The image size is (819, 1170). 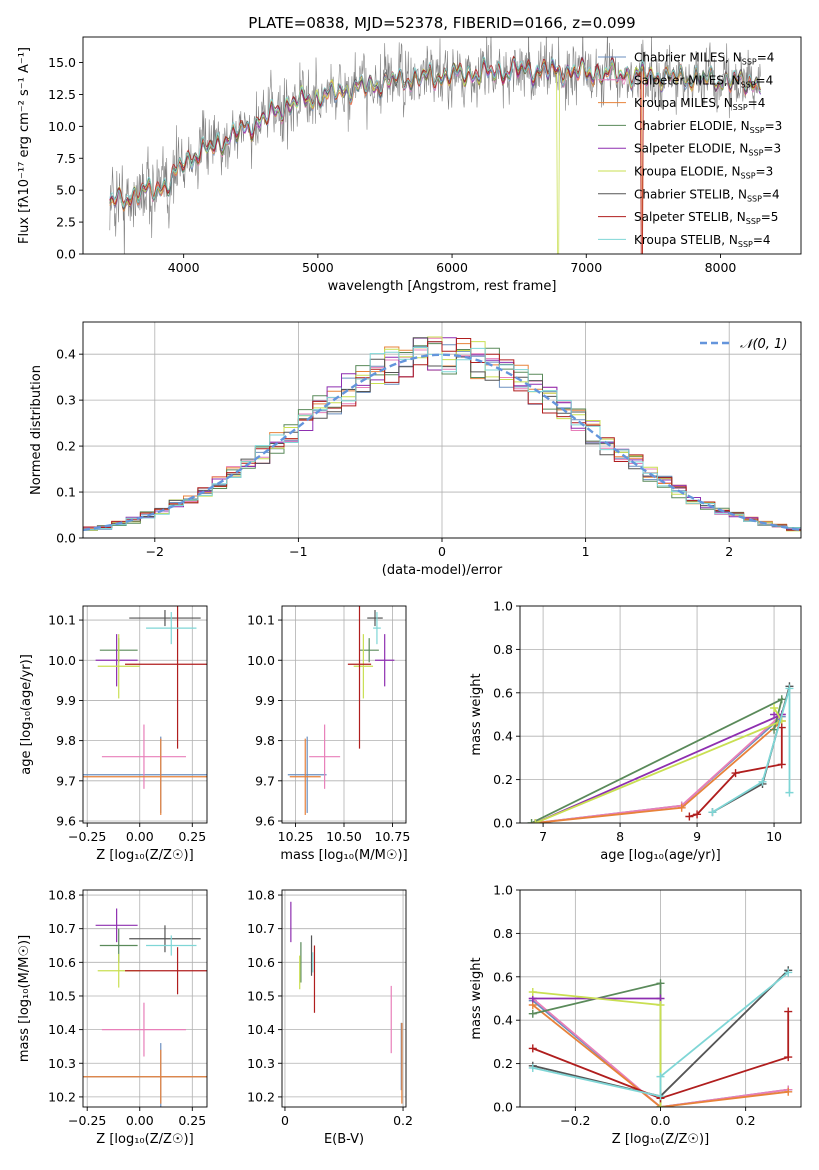 I want to click on x-tick-label: −0.2, so click(x=575, y=1120).